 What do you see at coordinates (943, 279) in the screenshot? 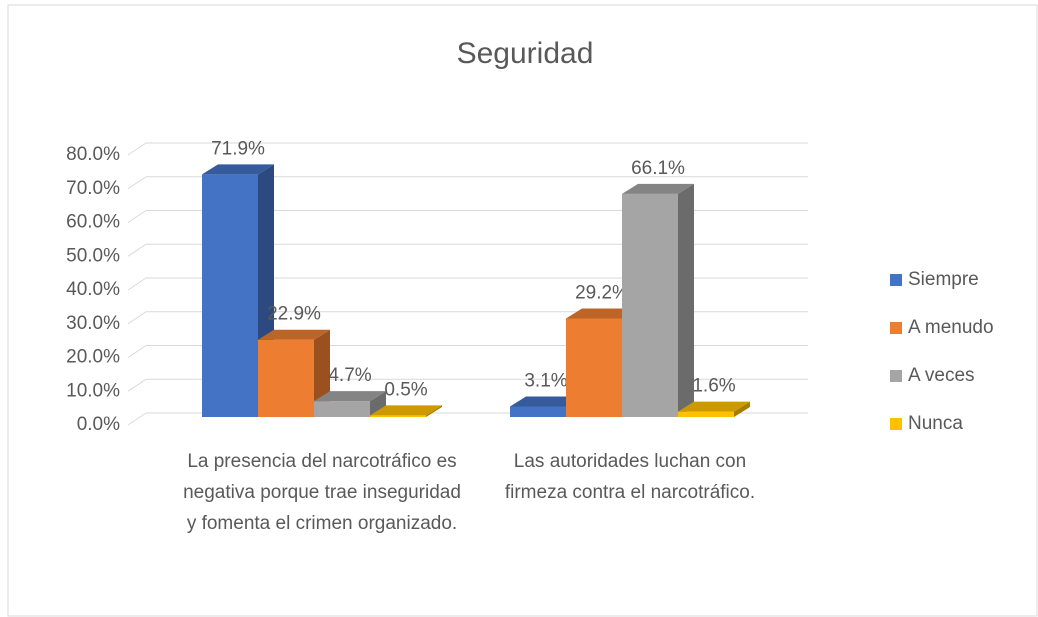
I see `legend-label: Siempre` at bounding box center [943, 279].